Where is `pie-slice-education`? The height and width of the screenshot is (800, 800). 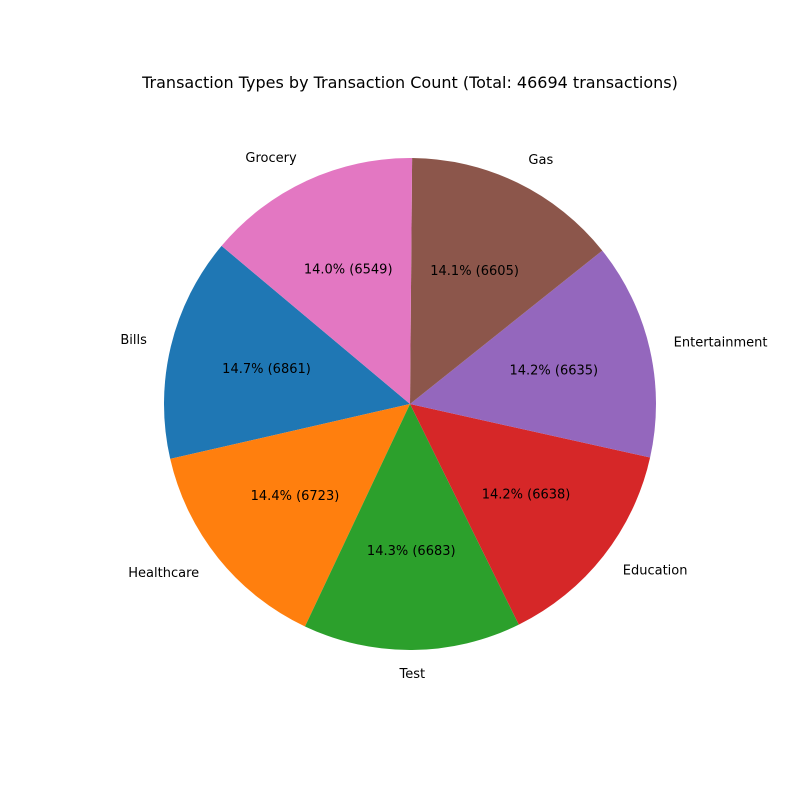 pie-slice-education is located at coordinates (530, 514).